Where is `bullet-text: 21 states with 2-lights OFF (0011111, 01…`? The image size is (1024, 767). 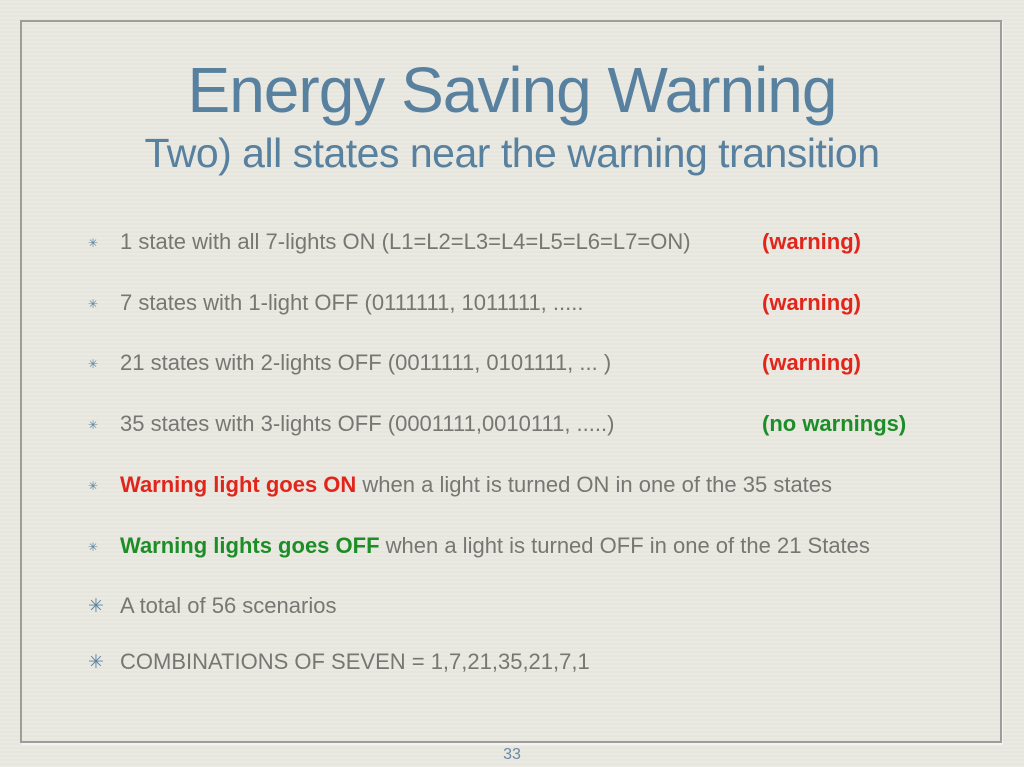
bullet-text: 21 states with 2-lights OFF (0011111, 01… is located at coordinates (366, 362).